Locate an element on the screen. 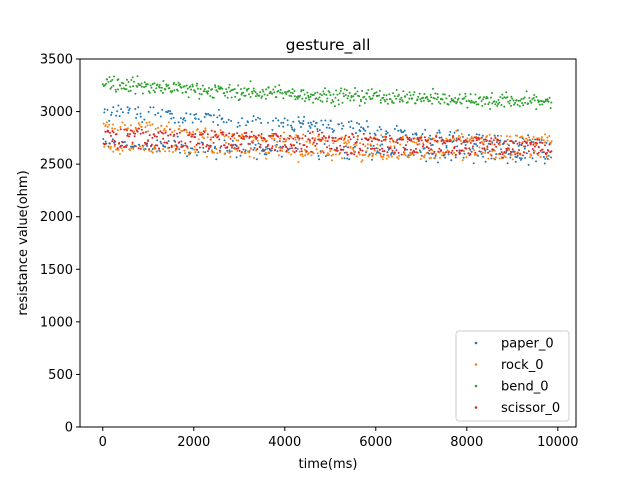 This screenshot has height=480, width=640. points-layer is located at coordinates (327, 120).